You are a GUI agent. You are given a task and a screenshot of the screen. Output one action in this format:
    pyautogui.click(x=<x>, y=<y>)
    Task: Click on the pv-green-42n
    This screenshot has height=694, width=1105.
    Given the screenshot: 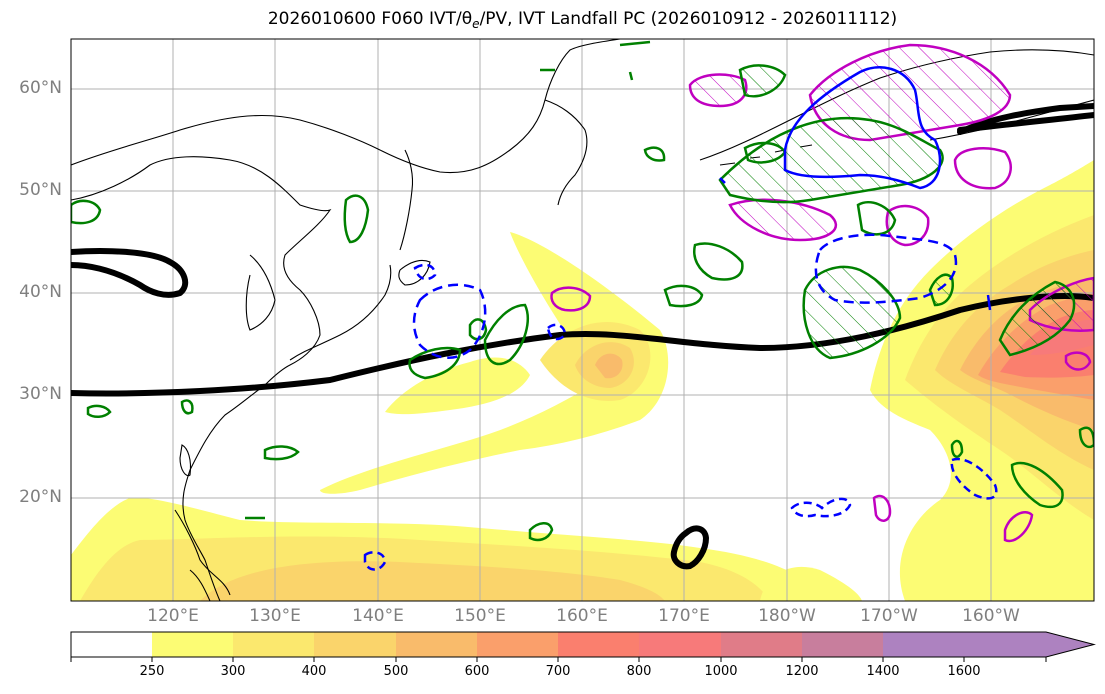 What is the action you would take?
    pyautogui.click(x=852, y=312)
    